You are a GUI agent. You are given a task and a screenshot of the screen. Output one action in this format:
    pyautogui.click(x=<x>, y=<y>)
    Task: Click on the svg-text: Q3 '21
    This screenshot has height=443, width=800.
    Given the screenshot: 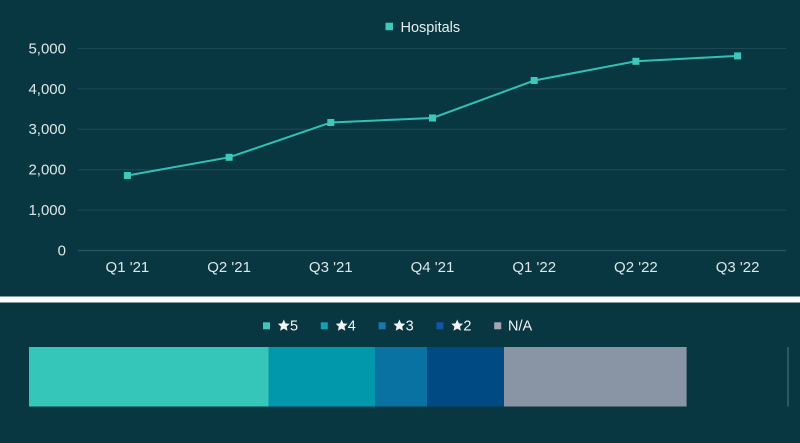 What is the action you would take?
    pyautogui.click(x=331, y=267)
    